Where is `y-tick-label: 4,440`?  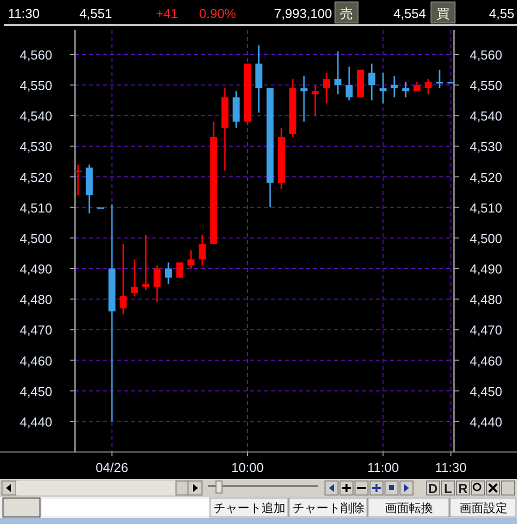 y-tick-label: 4,440 is located at coordinates (36, 422).